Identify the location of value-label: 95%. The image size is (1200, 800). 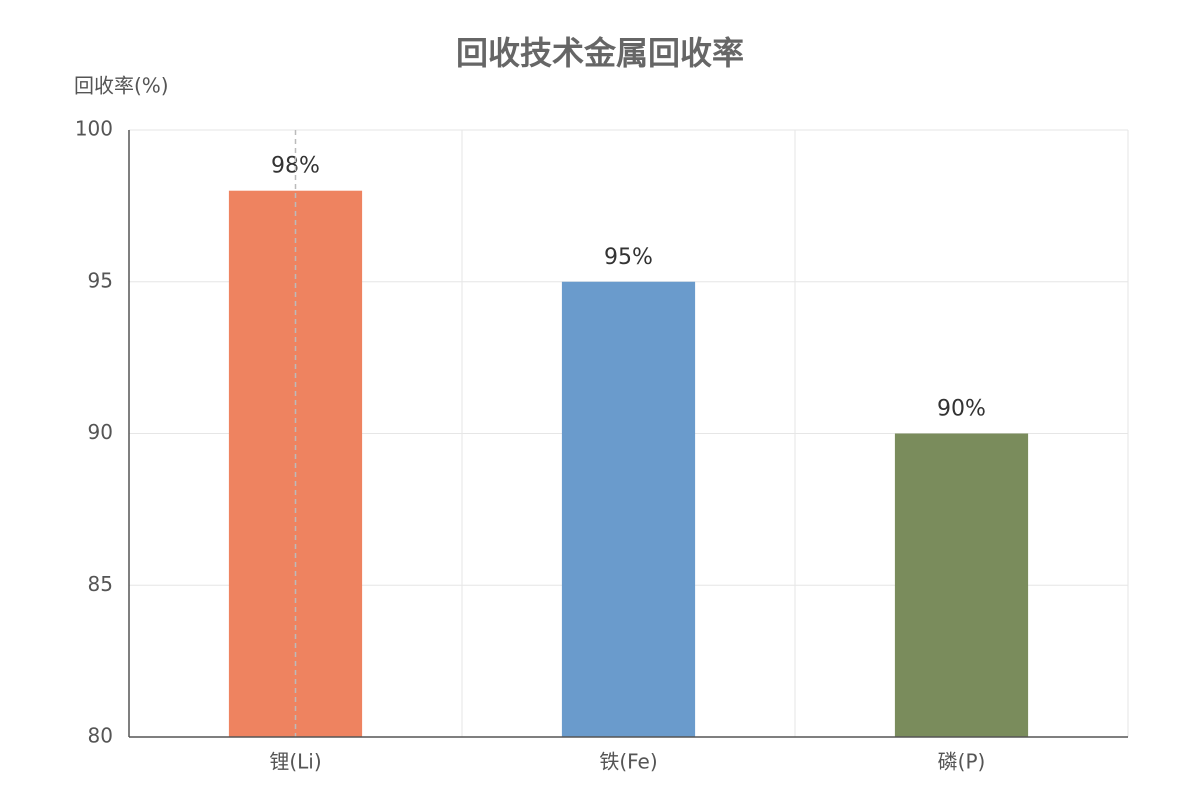
(628, 257).